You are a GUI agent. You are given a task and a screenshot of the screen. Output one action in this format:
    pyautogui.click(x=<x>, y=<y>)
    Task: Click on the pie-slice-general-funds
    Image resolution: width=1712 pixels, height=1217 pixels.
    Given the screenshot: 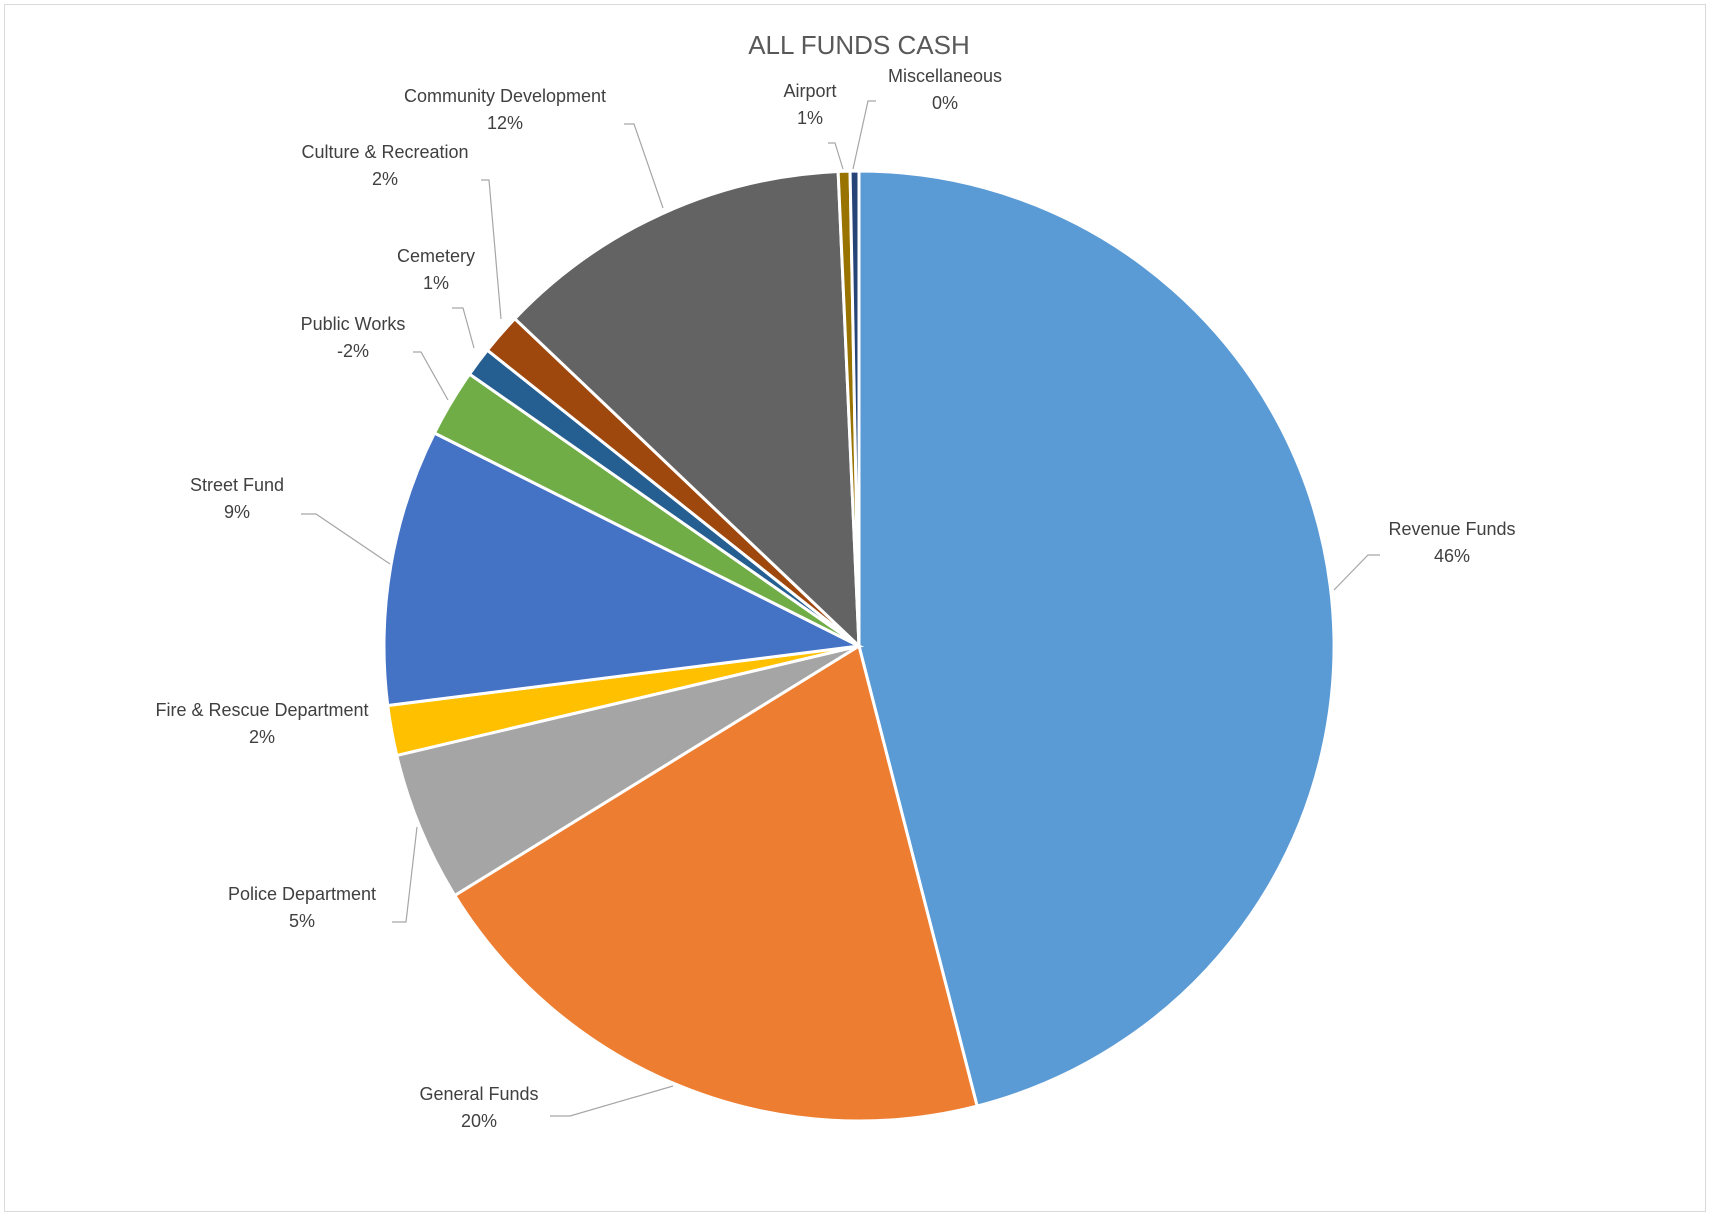 What is the action you would take?
    pyautogui.click(x=715, y=883)
    